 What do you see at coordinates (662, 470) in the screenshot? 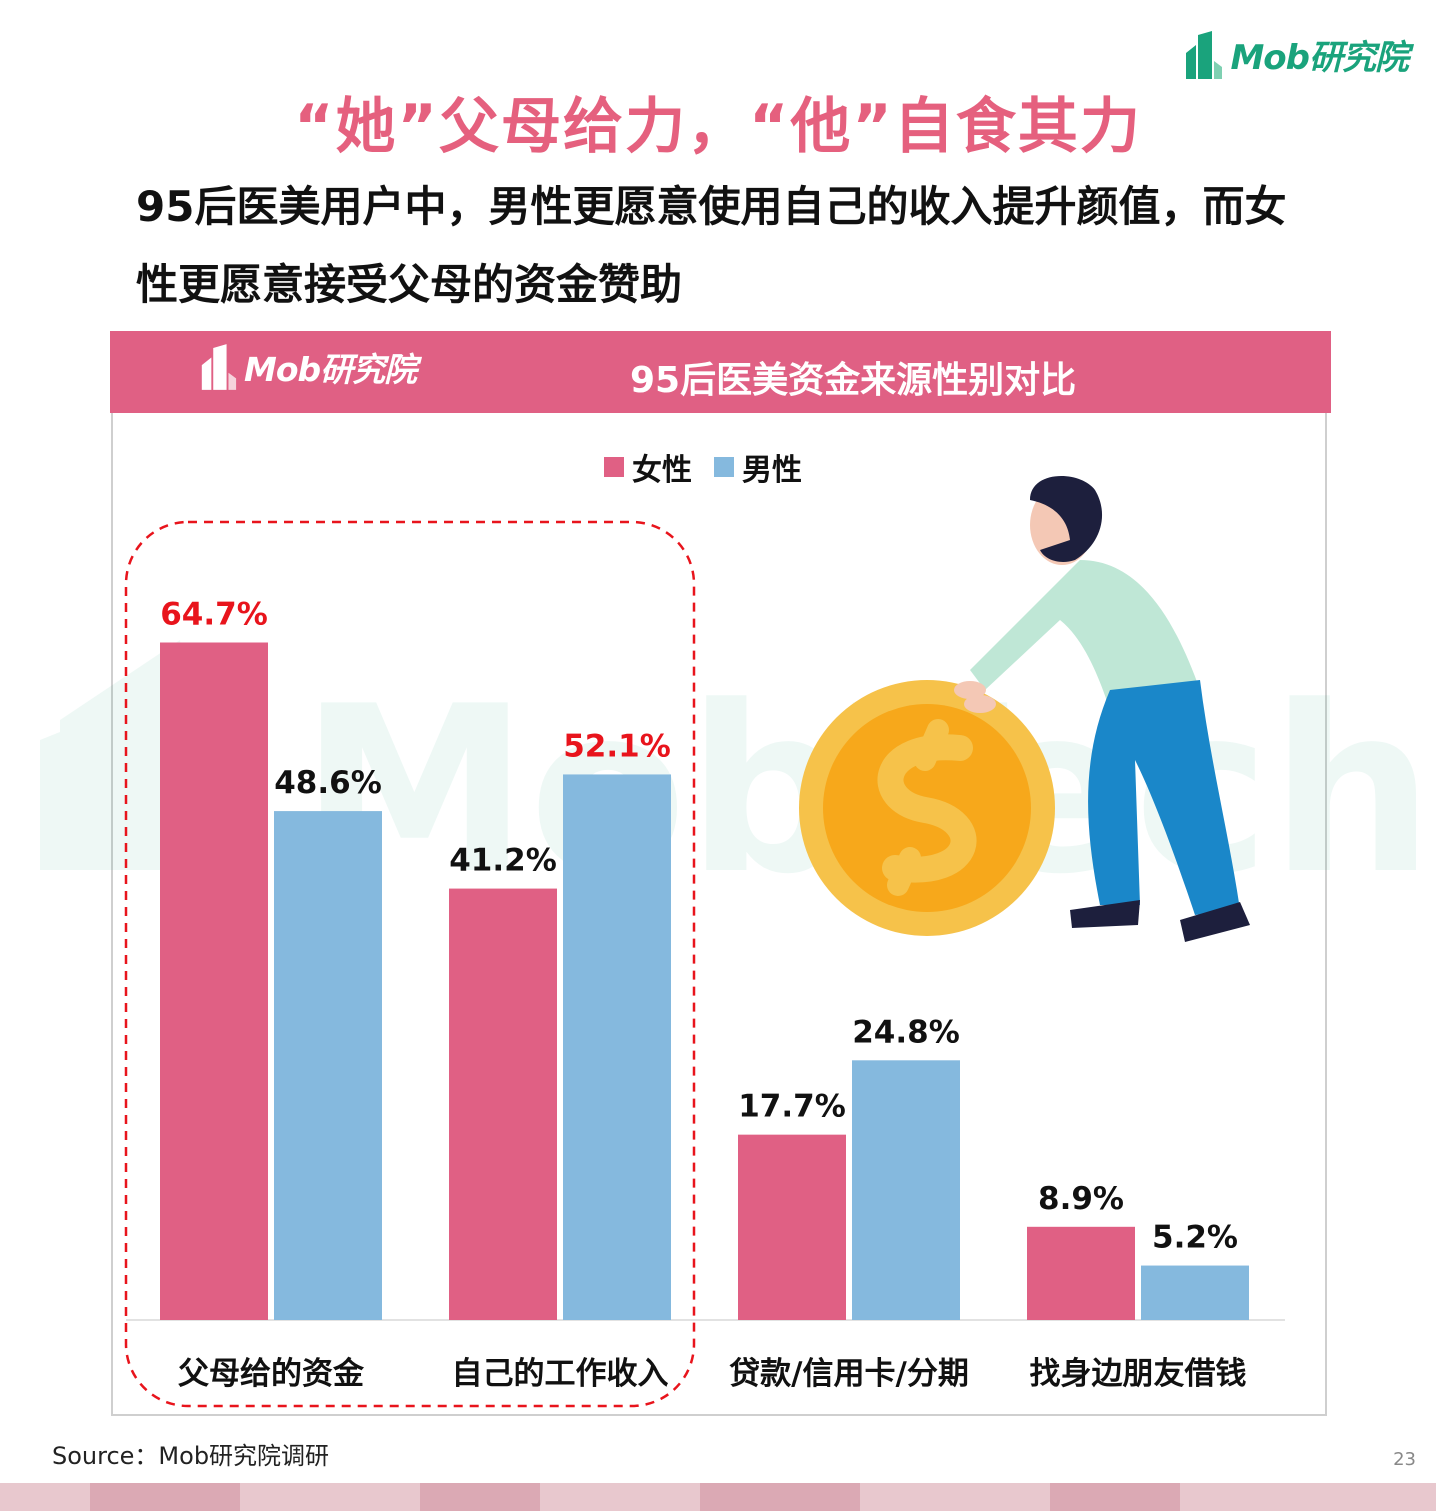
I see `legend-label-female: 女性` at bounding box center [662, 470].